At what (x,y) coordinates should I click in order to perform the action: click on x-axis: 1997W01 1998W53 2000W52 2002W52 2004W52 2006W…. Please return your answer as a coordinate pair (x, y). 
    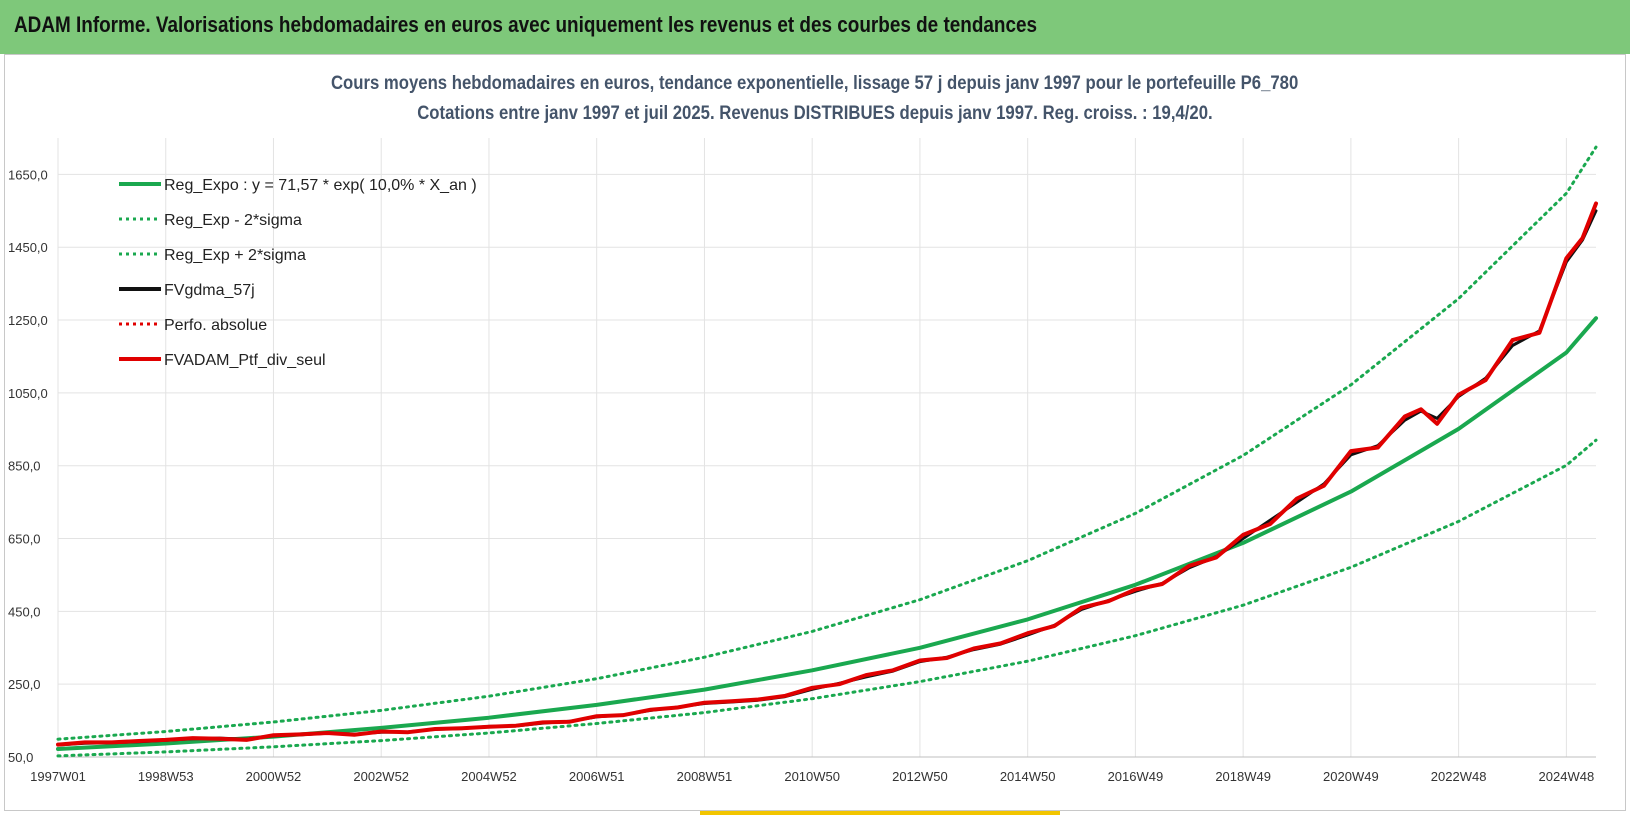
    Looking at the image, I should click on (813, 770).